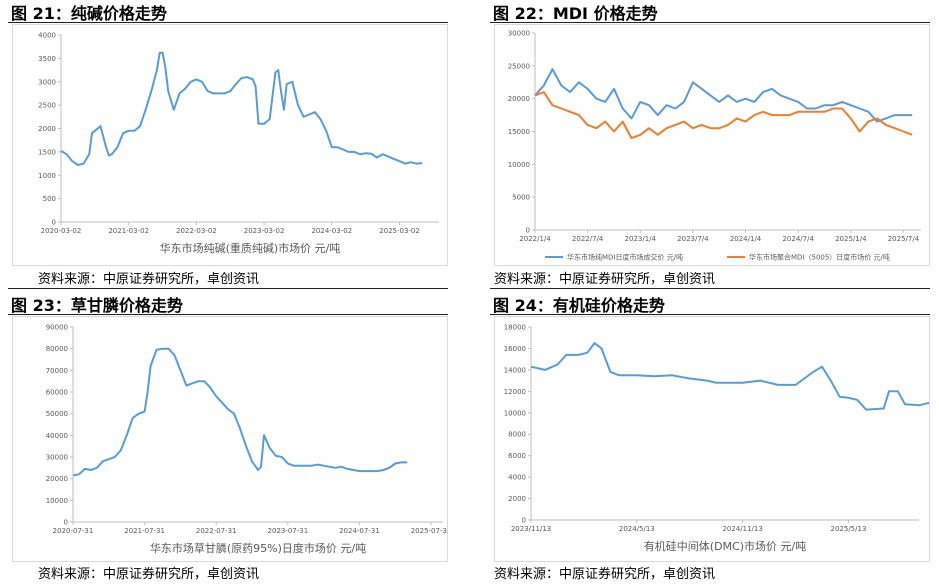  I want to click on y-tick-label: 60000, so click(57, 393).